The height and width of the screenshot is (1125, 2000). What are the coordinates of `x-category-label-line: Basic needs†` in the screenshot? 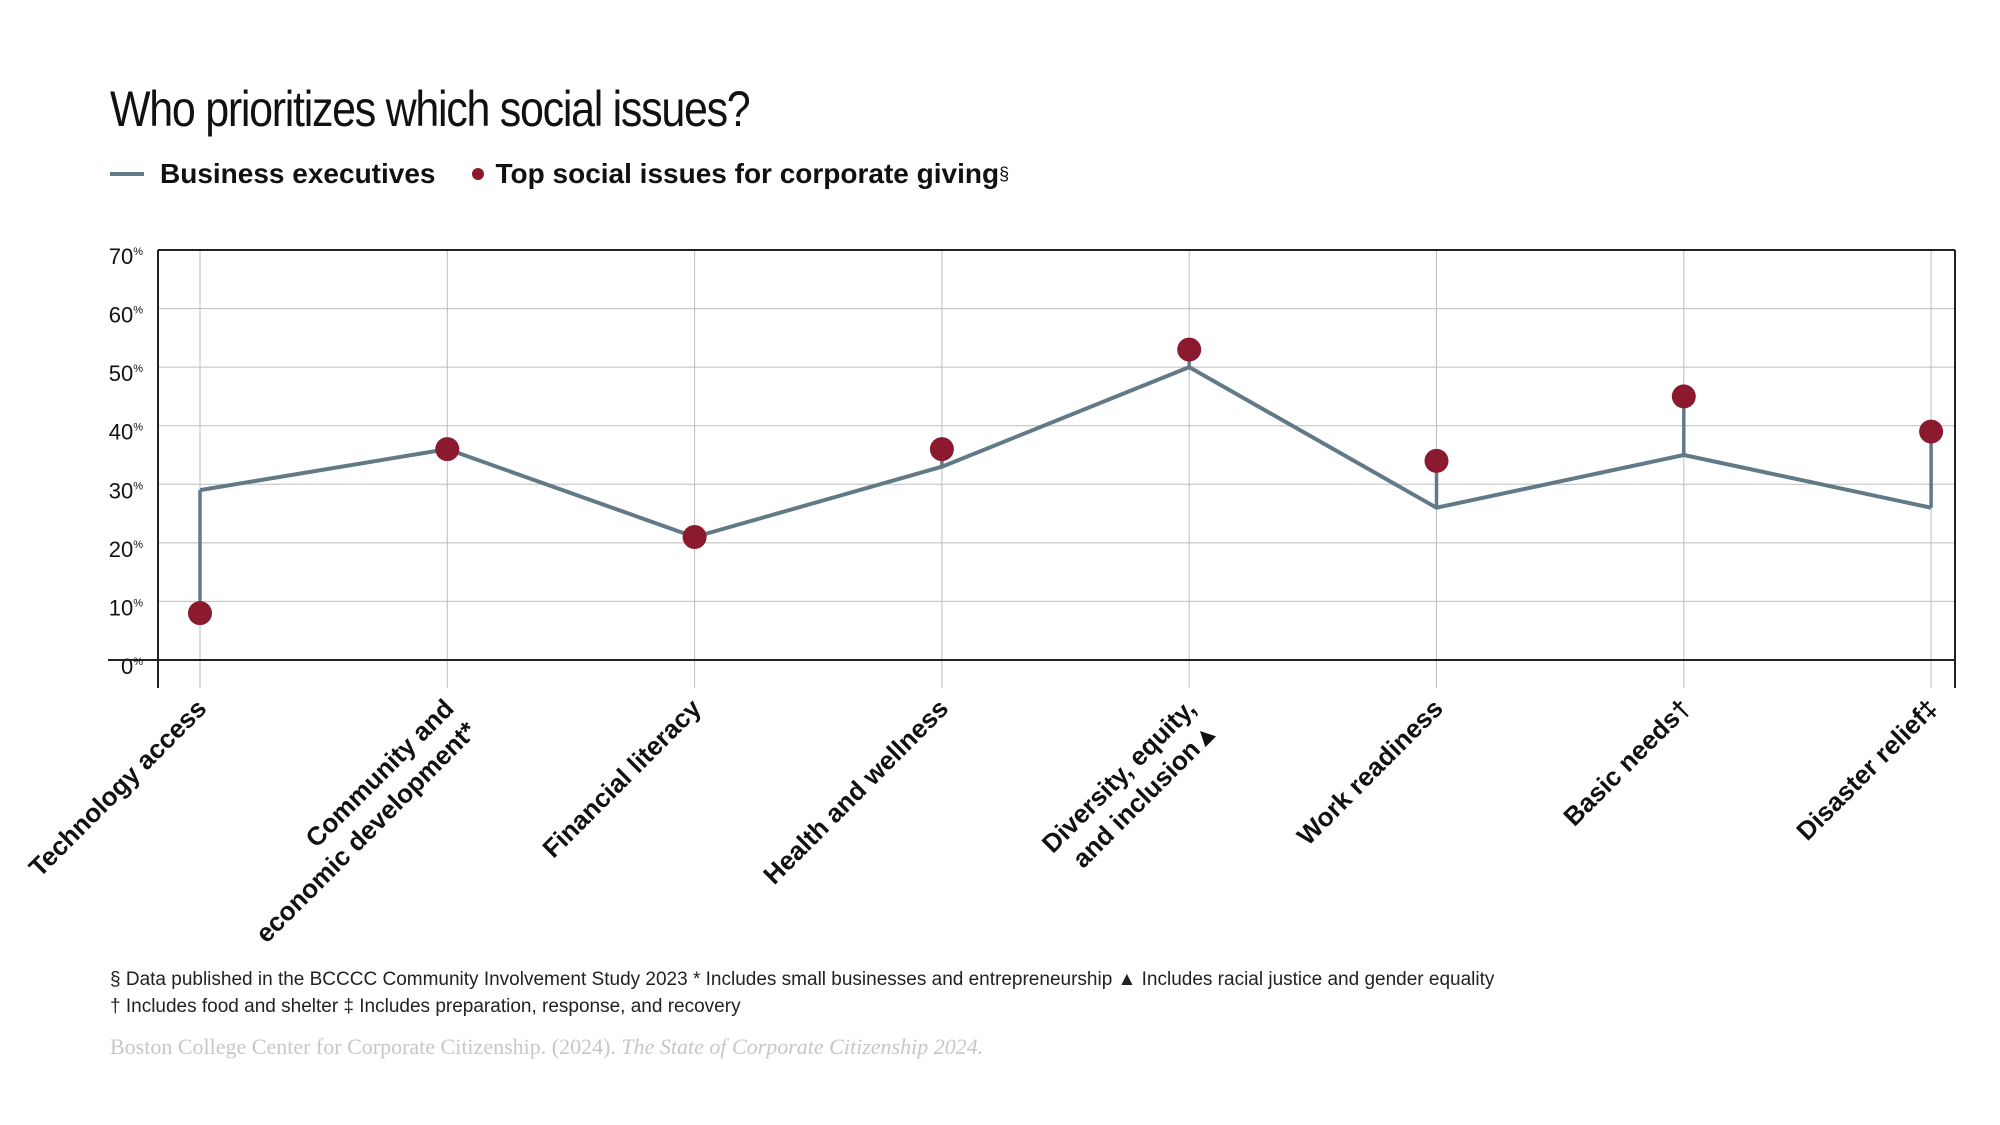 It's located at (1626, 762).